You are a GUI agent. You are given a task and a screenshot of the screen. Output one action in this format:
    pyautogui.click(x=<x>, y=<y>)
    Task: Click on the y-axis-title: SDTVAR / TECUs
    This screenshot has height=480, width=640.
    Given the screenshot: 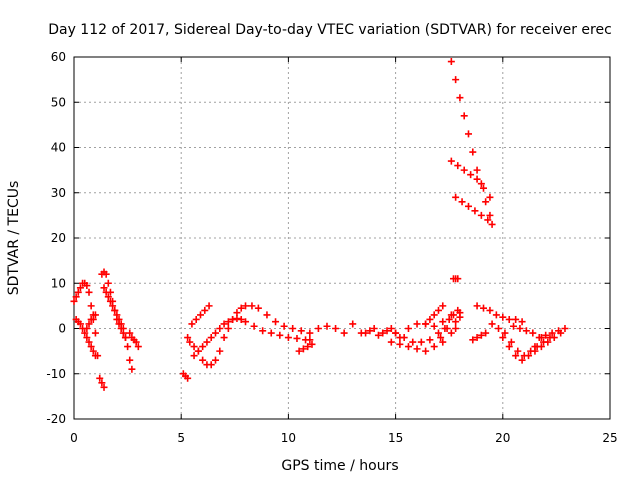 What is the action you would take?
    pyautogui.click(x=14, y=238)
    